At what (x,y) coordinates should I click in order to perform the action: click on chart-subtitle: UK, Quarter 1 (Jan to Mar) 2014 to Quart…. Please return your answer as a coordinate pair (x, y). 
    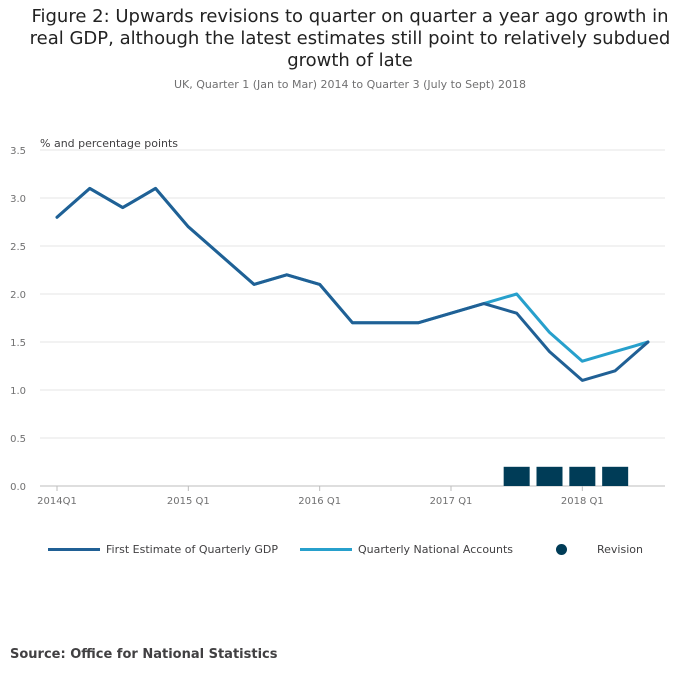
    Looking at the image, I should click on (350, 84).